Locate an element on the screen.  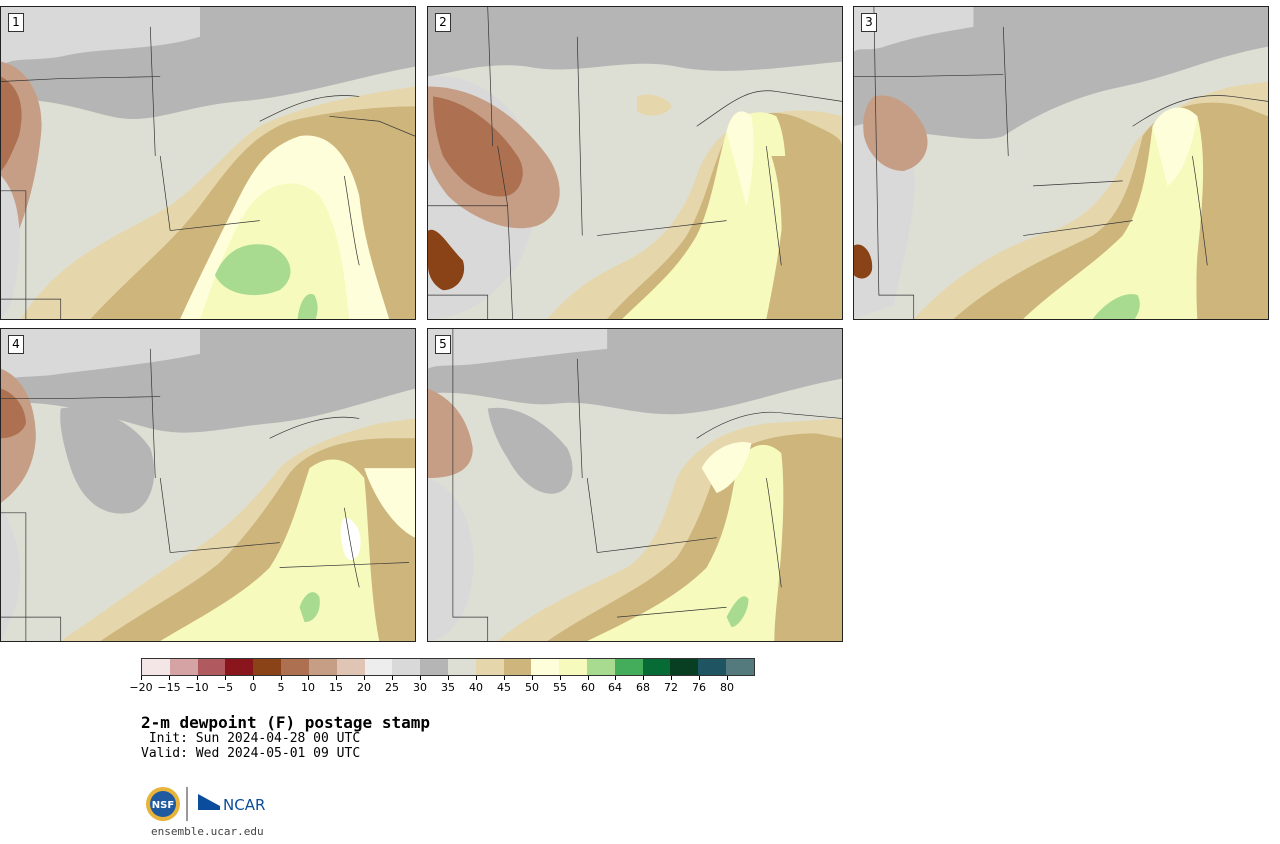
ensemble-member-panel-5: 5 is located at coordinates (635, 485).